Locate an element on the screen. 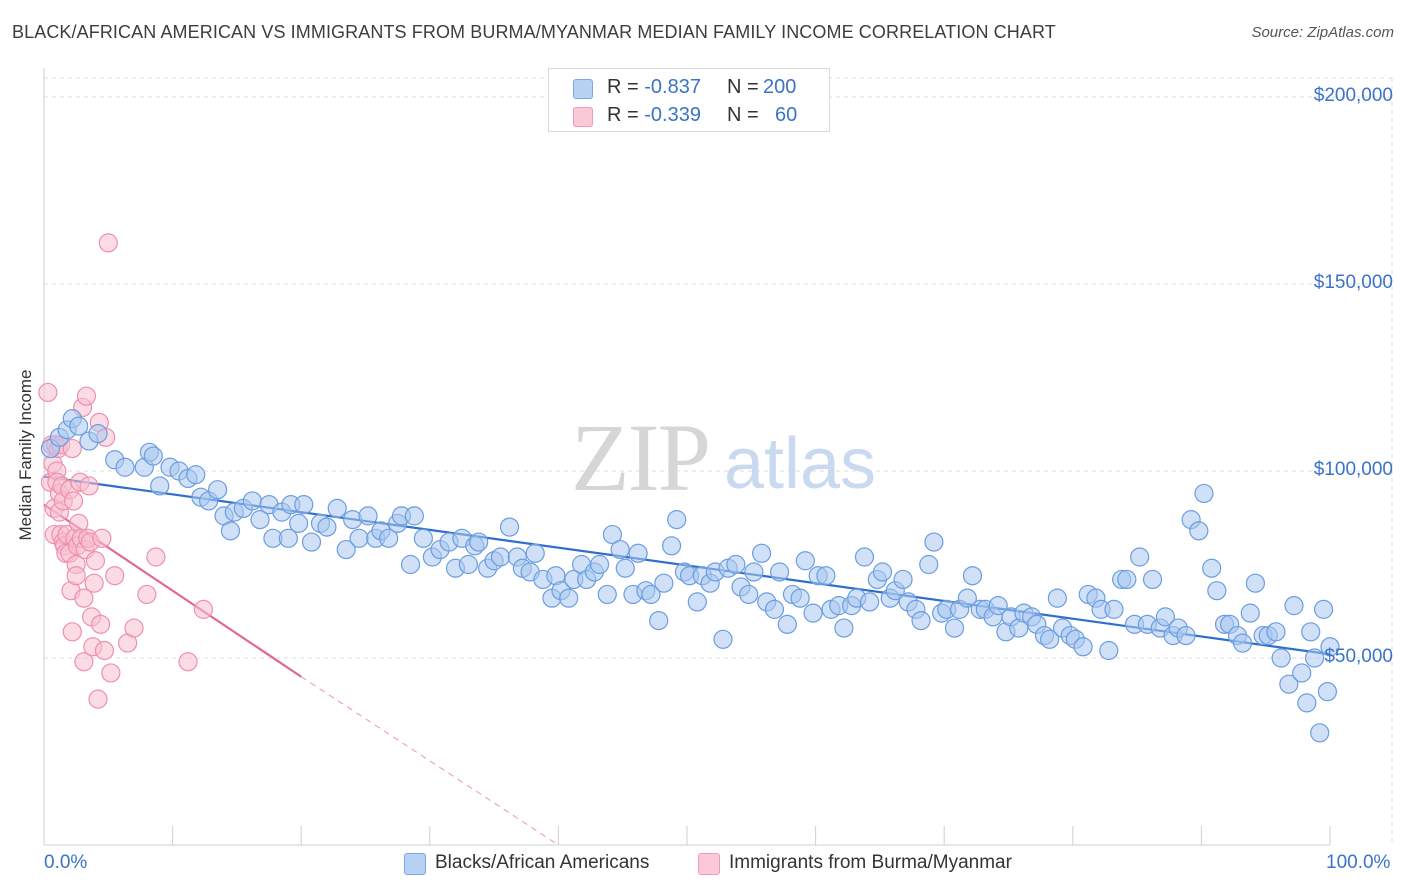 This screenshot has height=892, width=1406. source-text: Source: ZipAtlas.com is located at coordinates (1322, 32).